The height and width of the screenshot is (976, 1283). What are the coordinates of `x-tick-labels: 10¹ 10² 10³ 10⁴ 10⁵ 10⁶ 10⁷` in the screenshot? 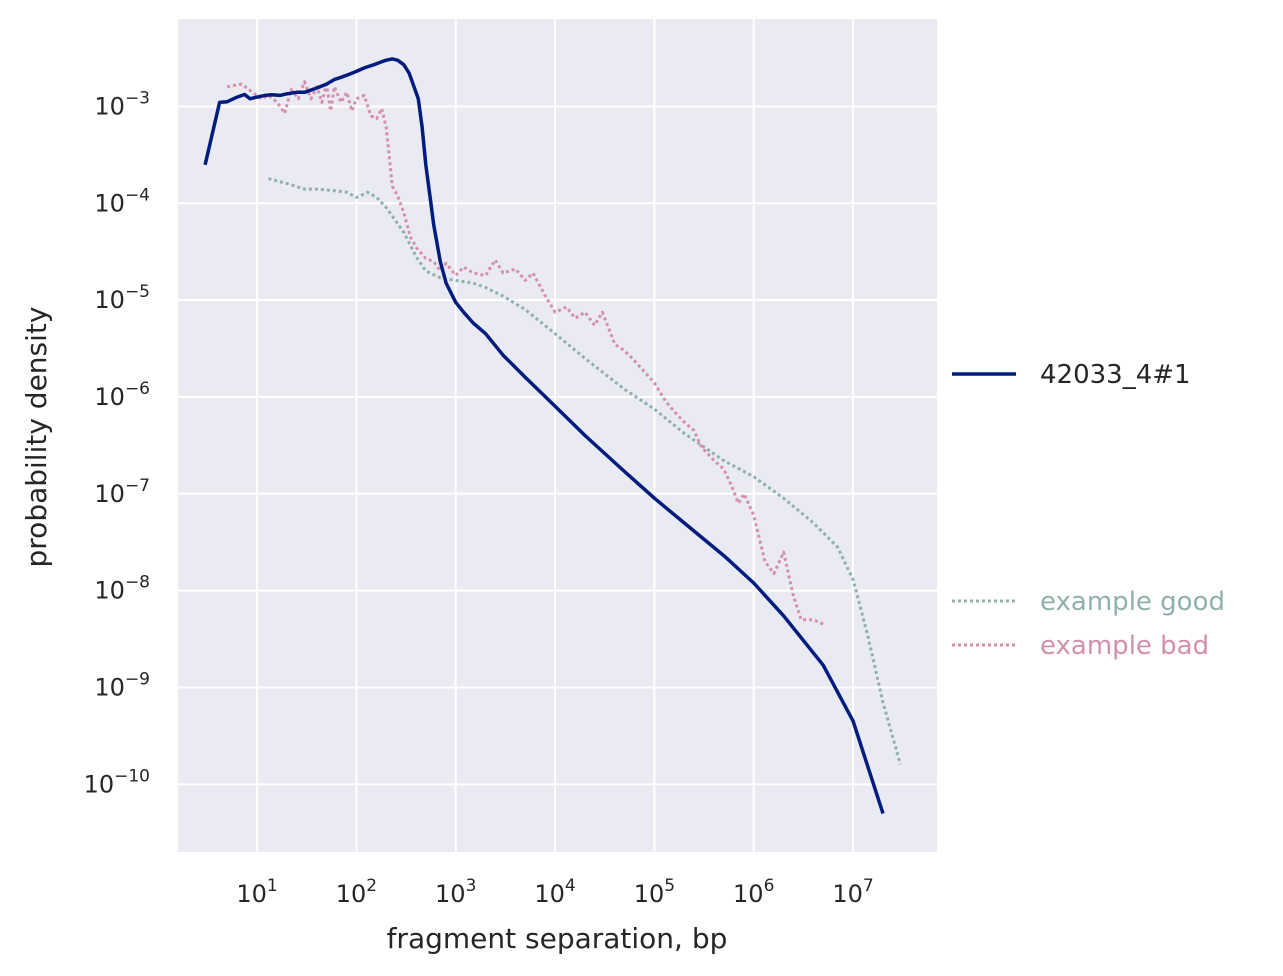 It's located at (554, 892).